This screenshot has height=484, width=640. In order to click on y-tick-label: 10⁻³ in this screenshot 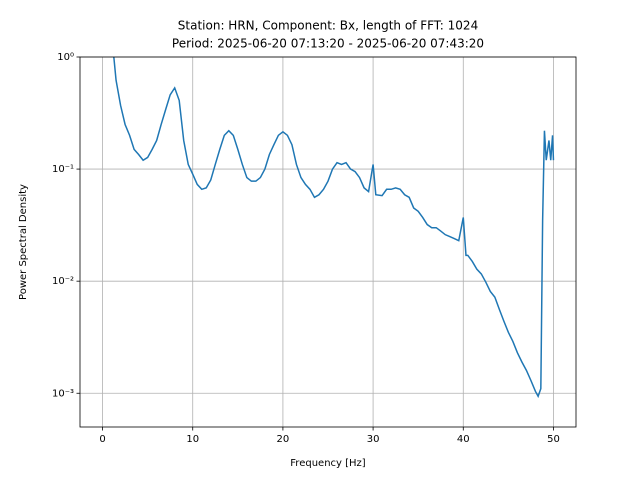, I will do `click(63, 393)`.